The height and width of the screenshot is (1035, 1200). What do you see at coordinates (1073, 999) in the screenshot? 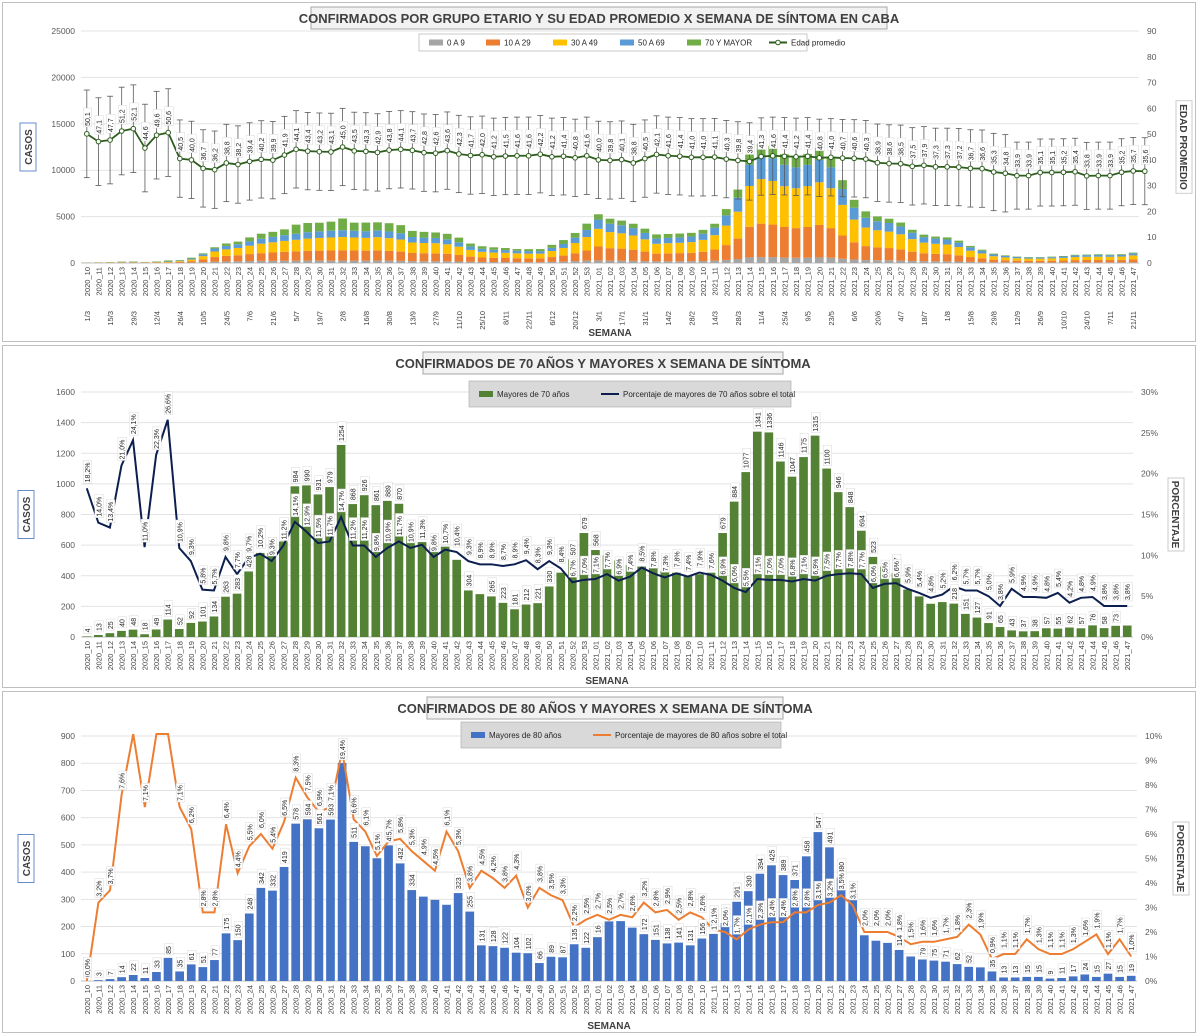
I see `x-tick-label: 2021_42` at bounding box center [1073, 999].